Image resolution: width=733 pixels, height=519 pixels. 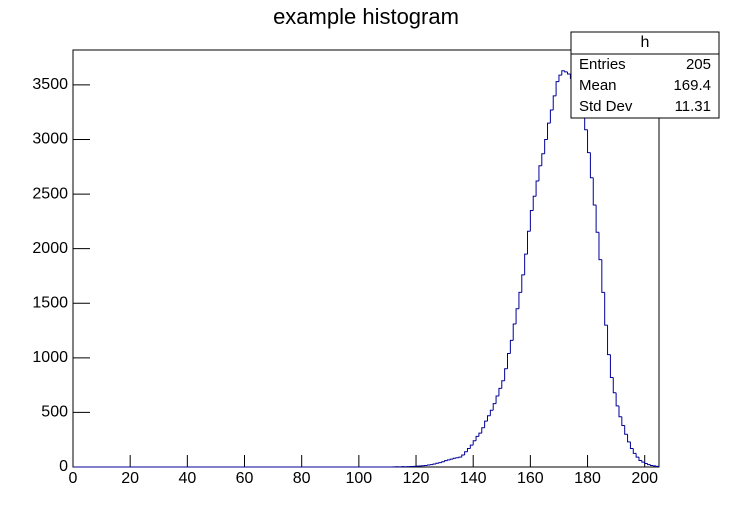 I want to click on x-tick-label: 200, so click(x=644, y=478).